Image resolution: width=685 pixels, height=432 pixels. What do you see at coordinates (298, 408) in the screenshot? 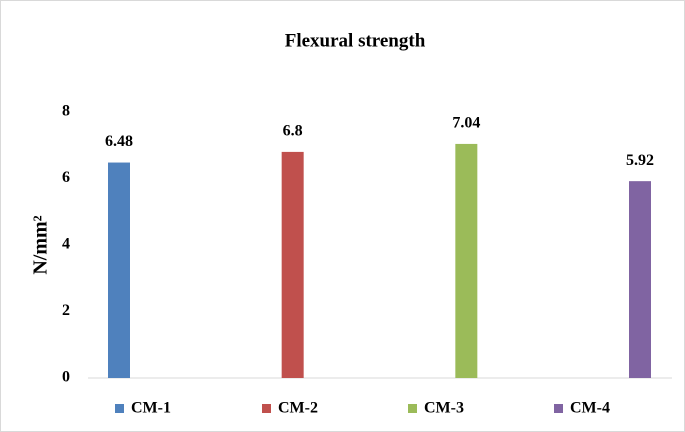
I see `legend-label: CM-2` at bounding box center [298, 408].